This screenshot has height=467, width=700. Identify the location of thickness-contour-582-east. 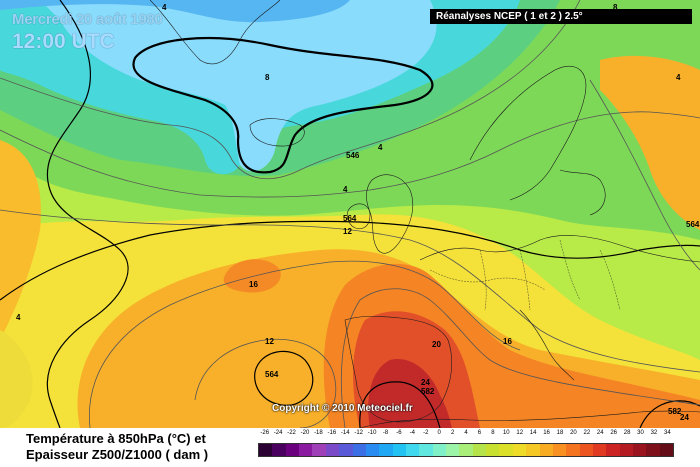
(669, 414).